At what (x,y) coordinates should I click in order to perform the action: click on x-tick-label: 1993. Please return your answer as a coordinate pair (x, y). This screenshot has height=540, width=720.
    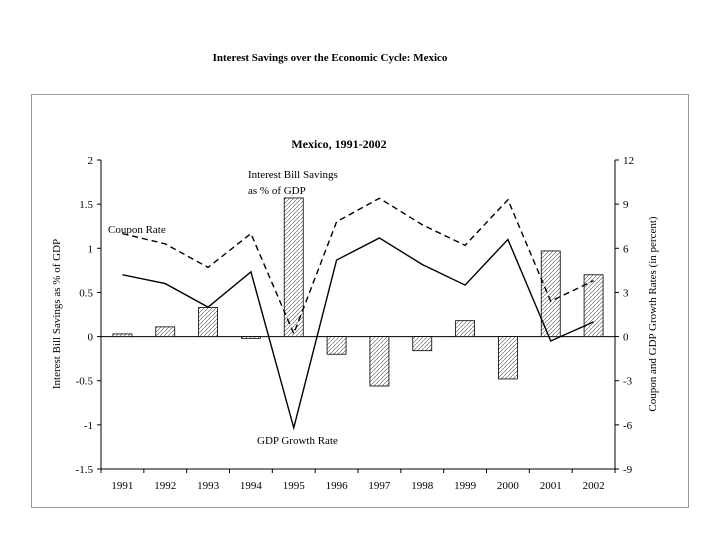
    Looking at the image, I should click on (208, 486).